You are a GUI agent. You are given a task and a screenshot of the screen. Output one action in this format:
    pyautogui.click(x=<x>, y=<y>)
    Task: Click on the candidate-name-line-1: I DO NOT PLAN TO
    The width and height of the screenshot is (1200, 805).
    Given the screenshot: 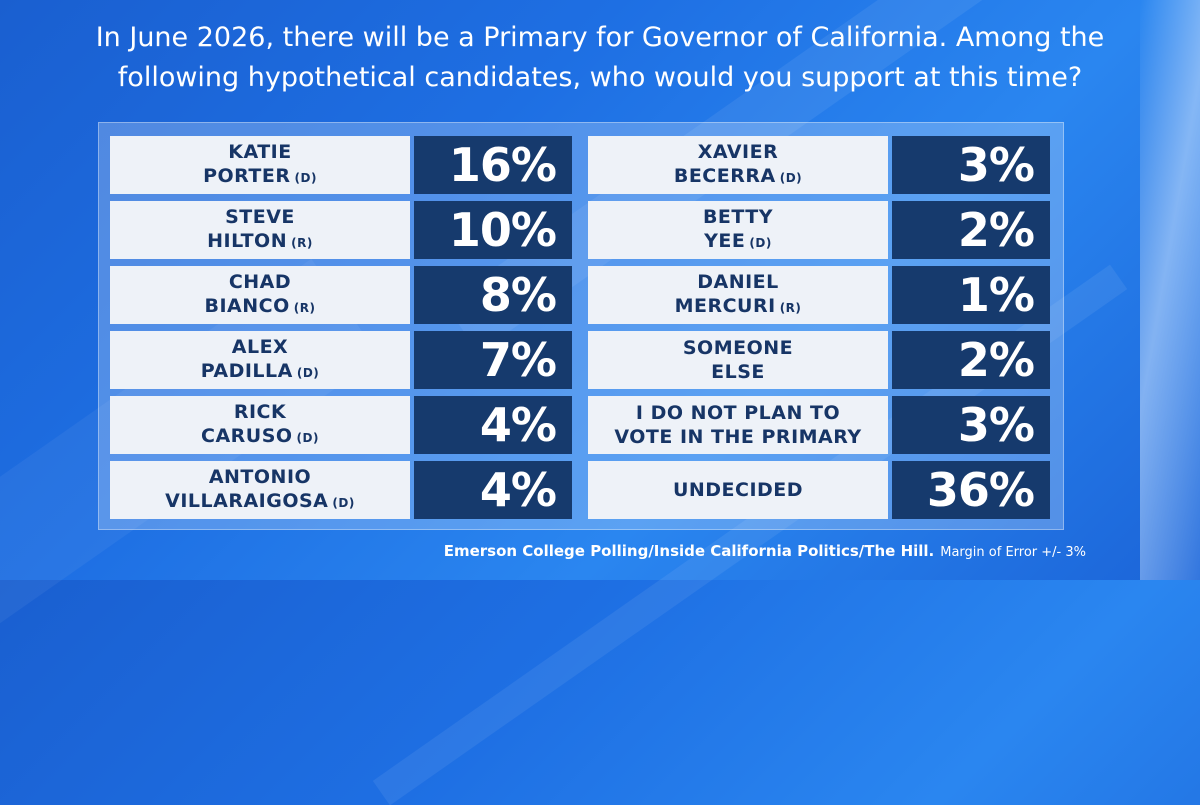 What is the action you would take?
    pyautogui.click(x=738, y=413)
    